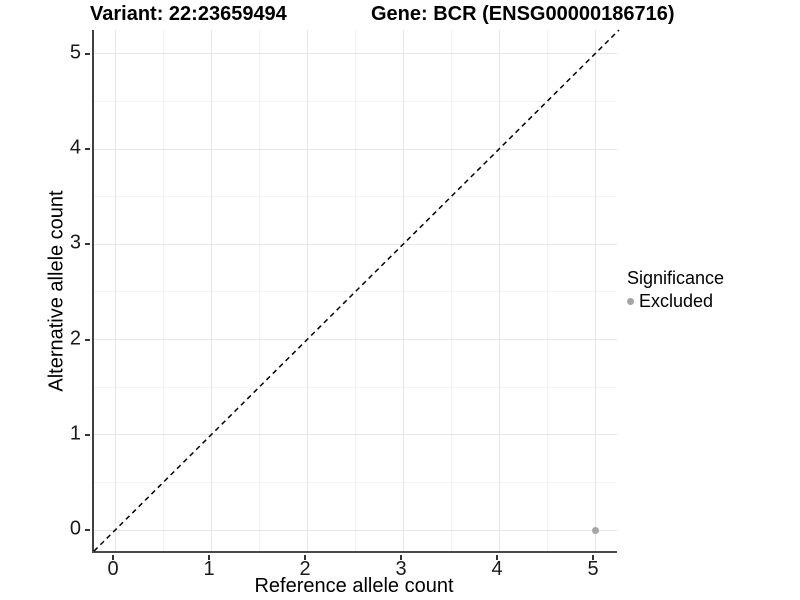 The width and height of the screenshot is (800, 600). What do you see at coordinates (676, 278) in the screenshot?
I see `legend-title: Significance` at bounding box center [676, 278].